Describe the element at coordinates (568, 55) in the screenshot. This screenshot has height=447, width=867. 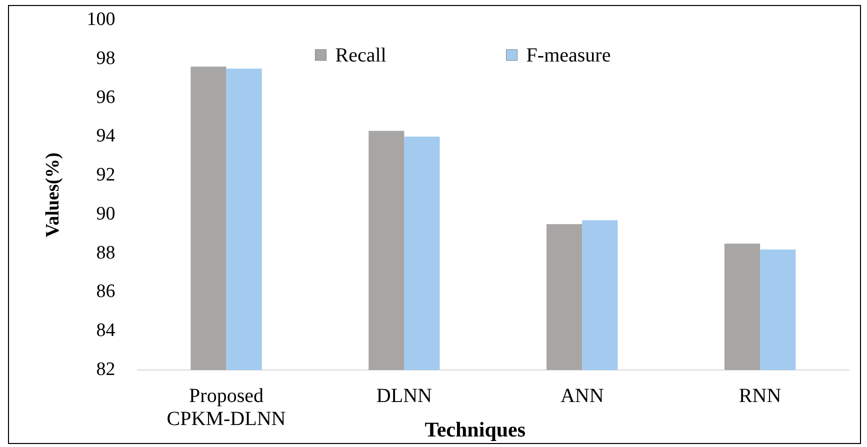
I see `legend-label: F-measure` at that location.